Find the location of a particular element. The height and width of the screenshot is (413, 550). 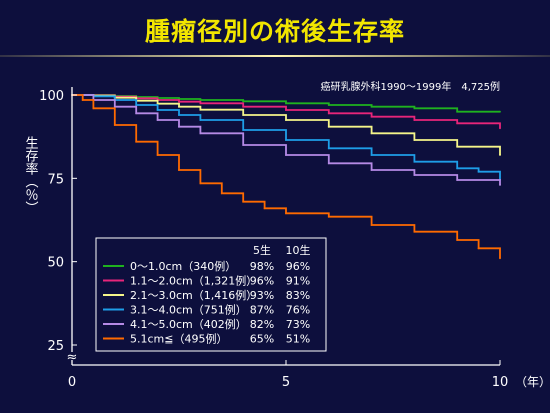

x-tick-label: 0 is located at coordinates (72, 382).